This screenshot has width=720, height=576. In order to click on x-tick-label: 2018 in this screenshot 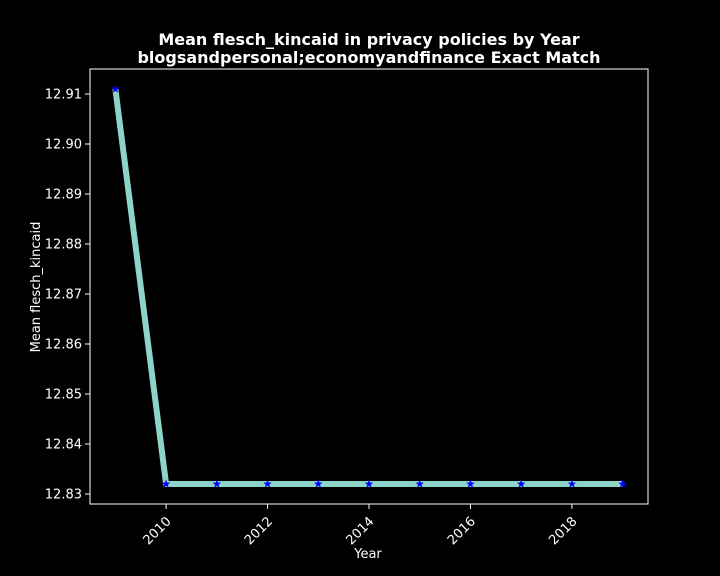, I will do `click(563, 531)`.